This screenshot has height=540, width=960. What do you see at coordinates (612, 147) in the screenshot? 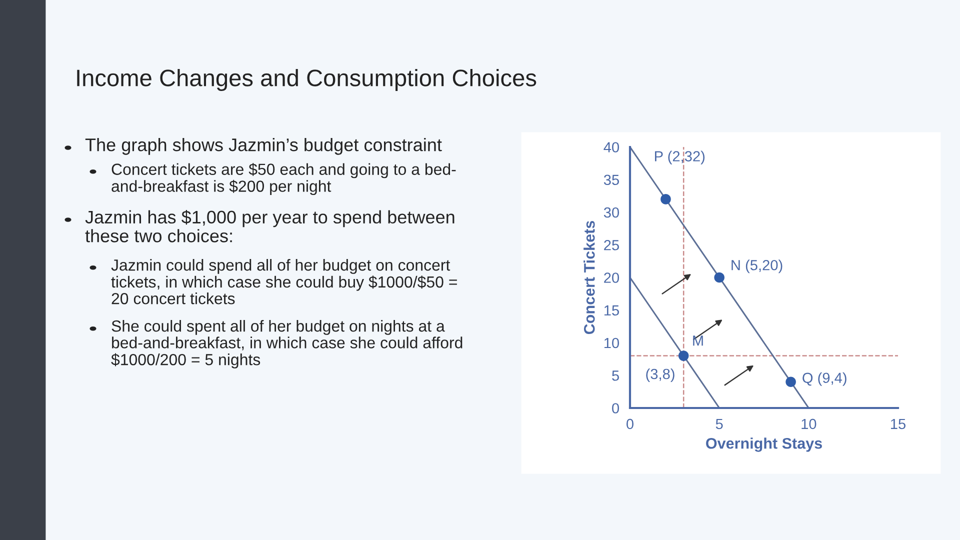
I see `y-tick-label: 40` at bounding box center [612, 147].